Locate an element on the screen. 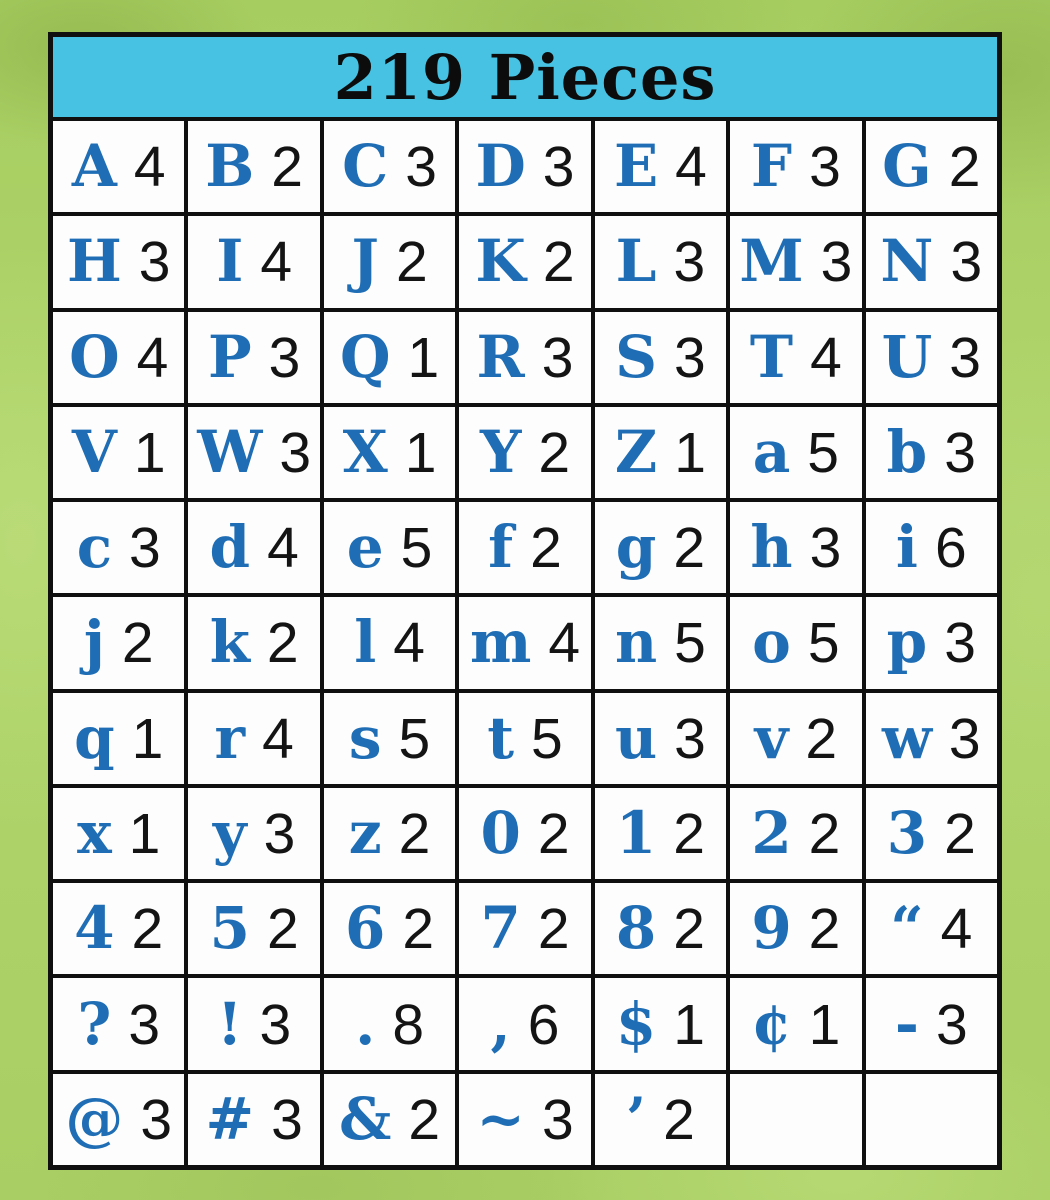  tile-cell: “4 is located at coordinates (931, 929).